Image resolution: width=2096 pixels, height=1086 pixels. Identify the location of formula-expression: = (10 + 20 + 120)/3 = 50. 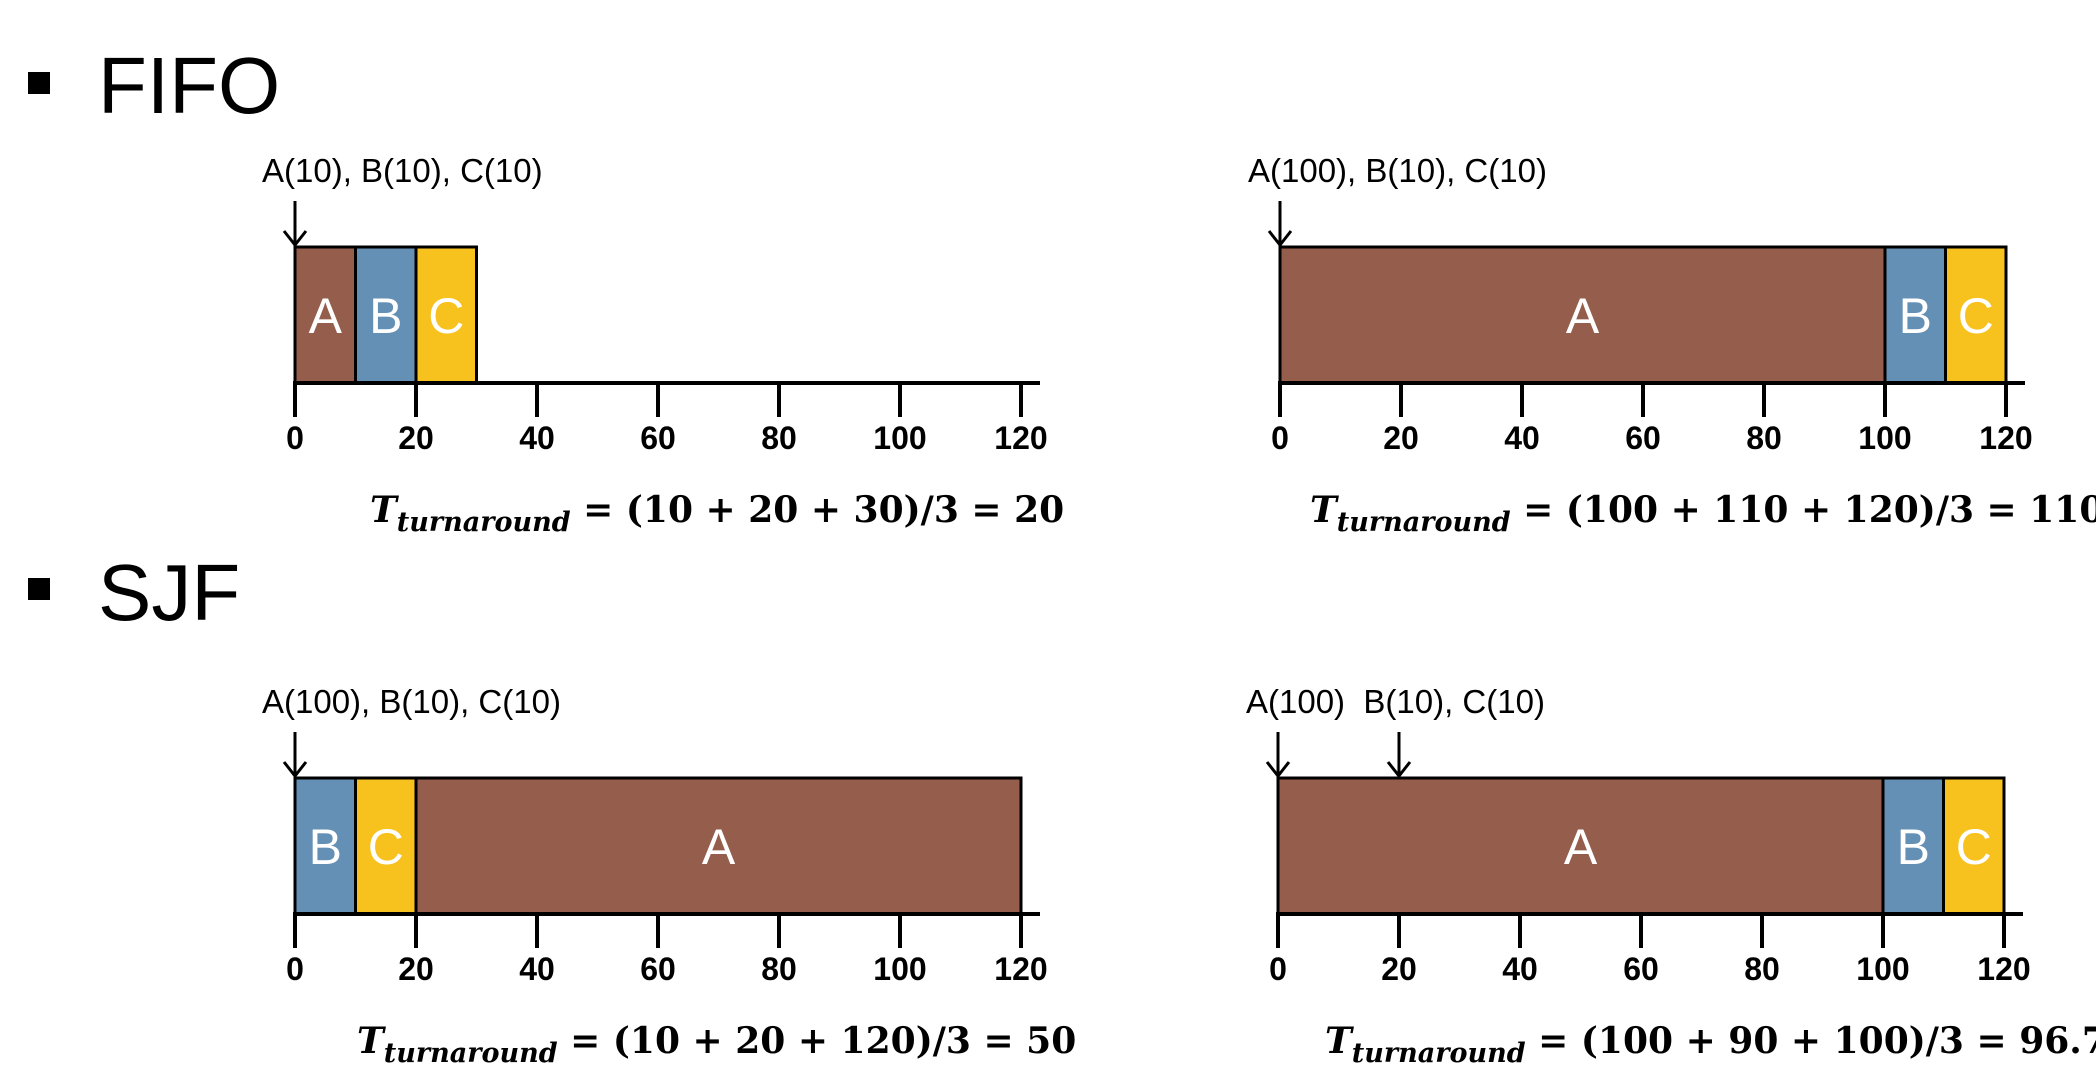
(817, 1041).